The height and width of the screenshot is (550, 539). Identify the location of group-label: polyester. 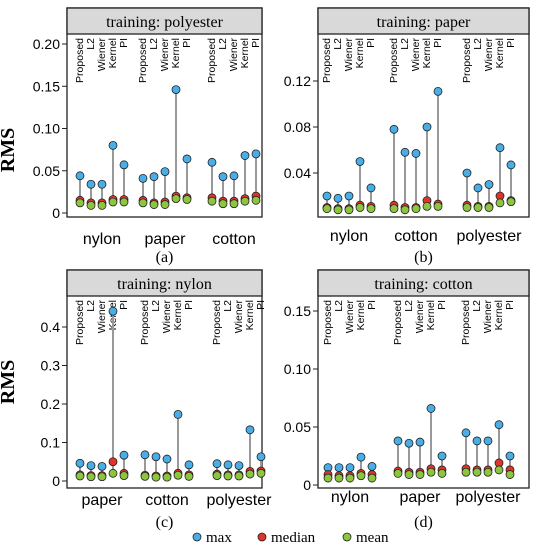
(490, 236).